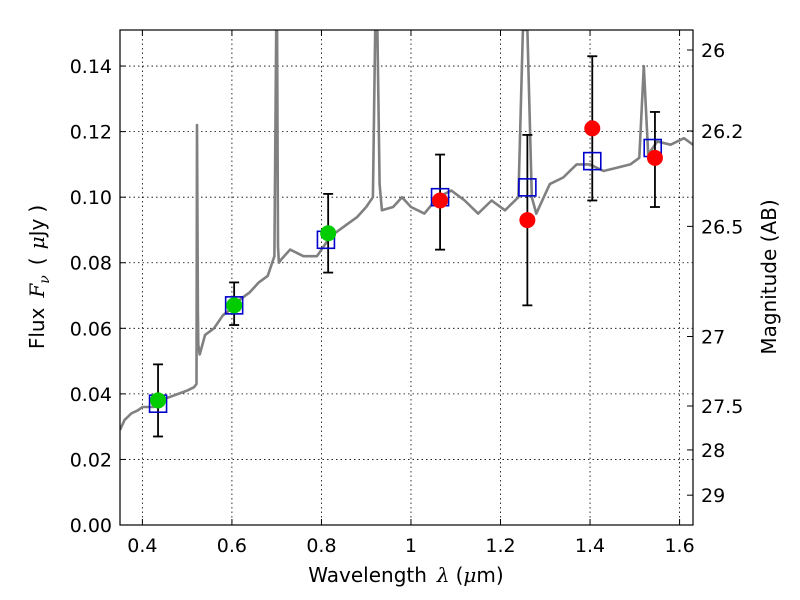  I want to click on y2-tick-label: 28, so click(713, 451).